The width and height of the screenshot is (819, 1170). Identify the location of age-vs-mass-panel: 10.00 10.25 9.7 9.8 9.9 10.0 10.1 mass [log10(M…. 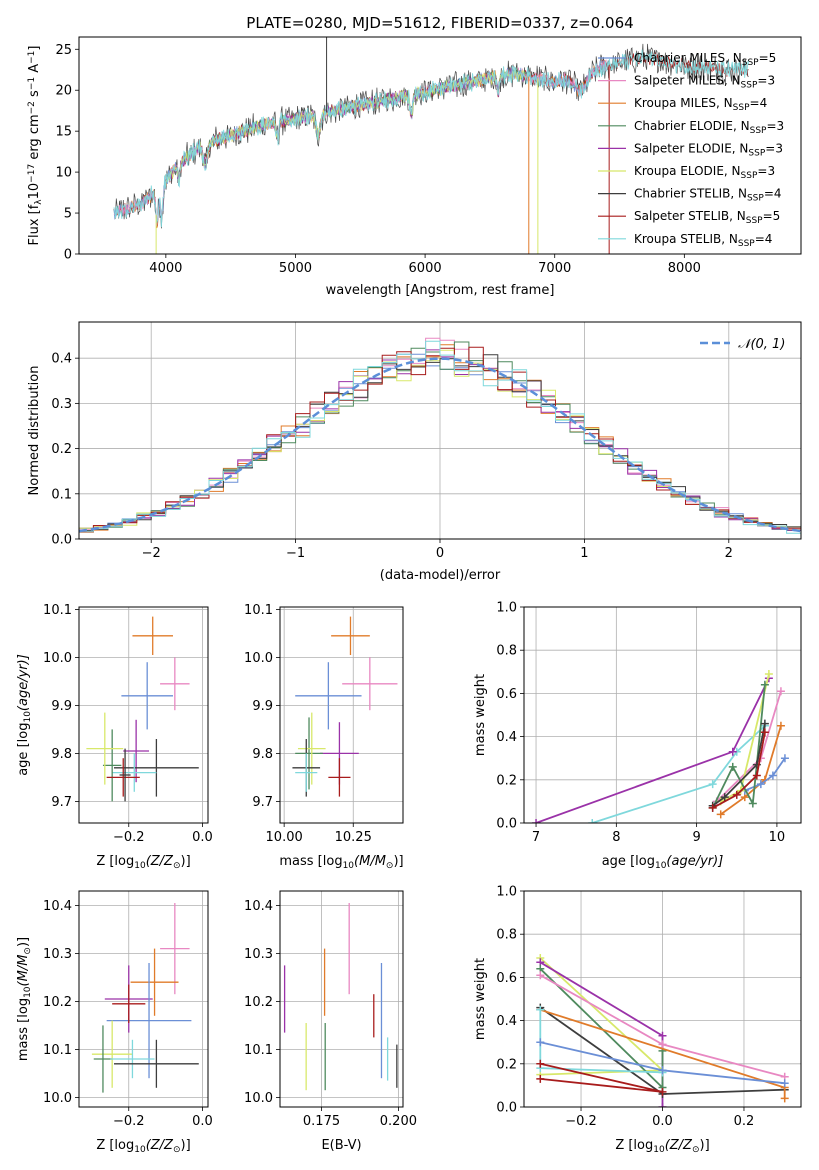
(324, 737).